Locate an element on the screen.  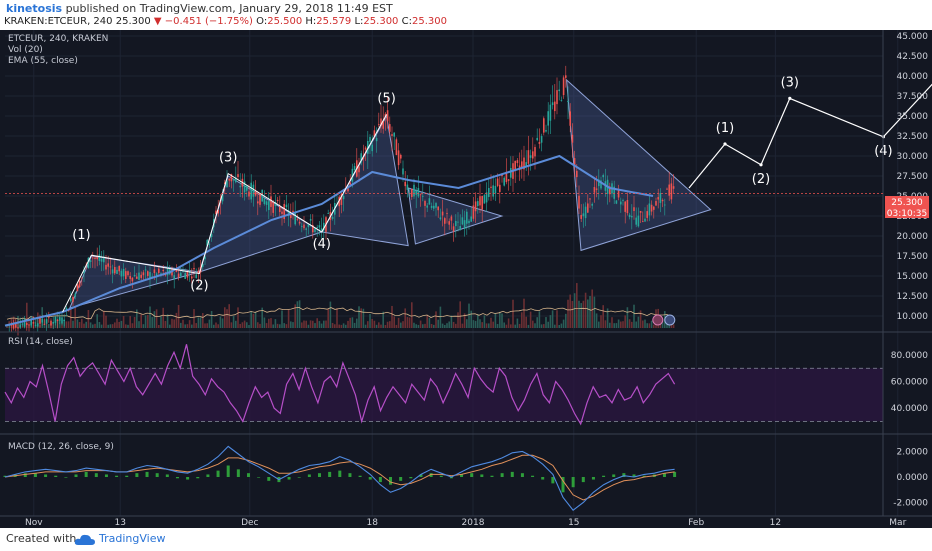
volume-ma-line is located at coordinates (339, 313).